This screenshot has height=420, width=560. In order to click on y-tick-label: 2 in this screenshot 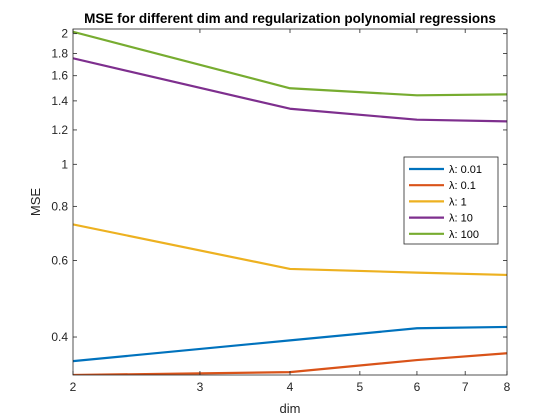, I will do `click(64, 34)`.